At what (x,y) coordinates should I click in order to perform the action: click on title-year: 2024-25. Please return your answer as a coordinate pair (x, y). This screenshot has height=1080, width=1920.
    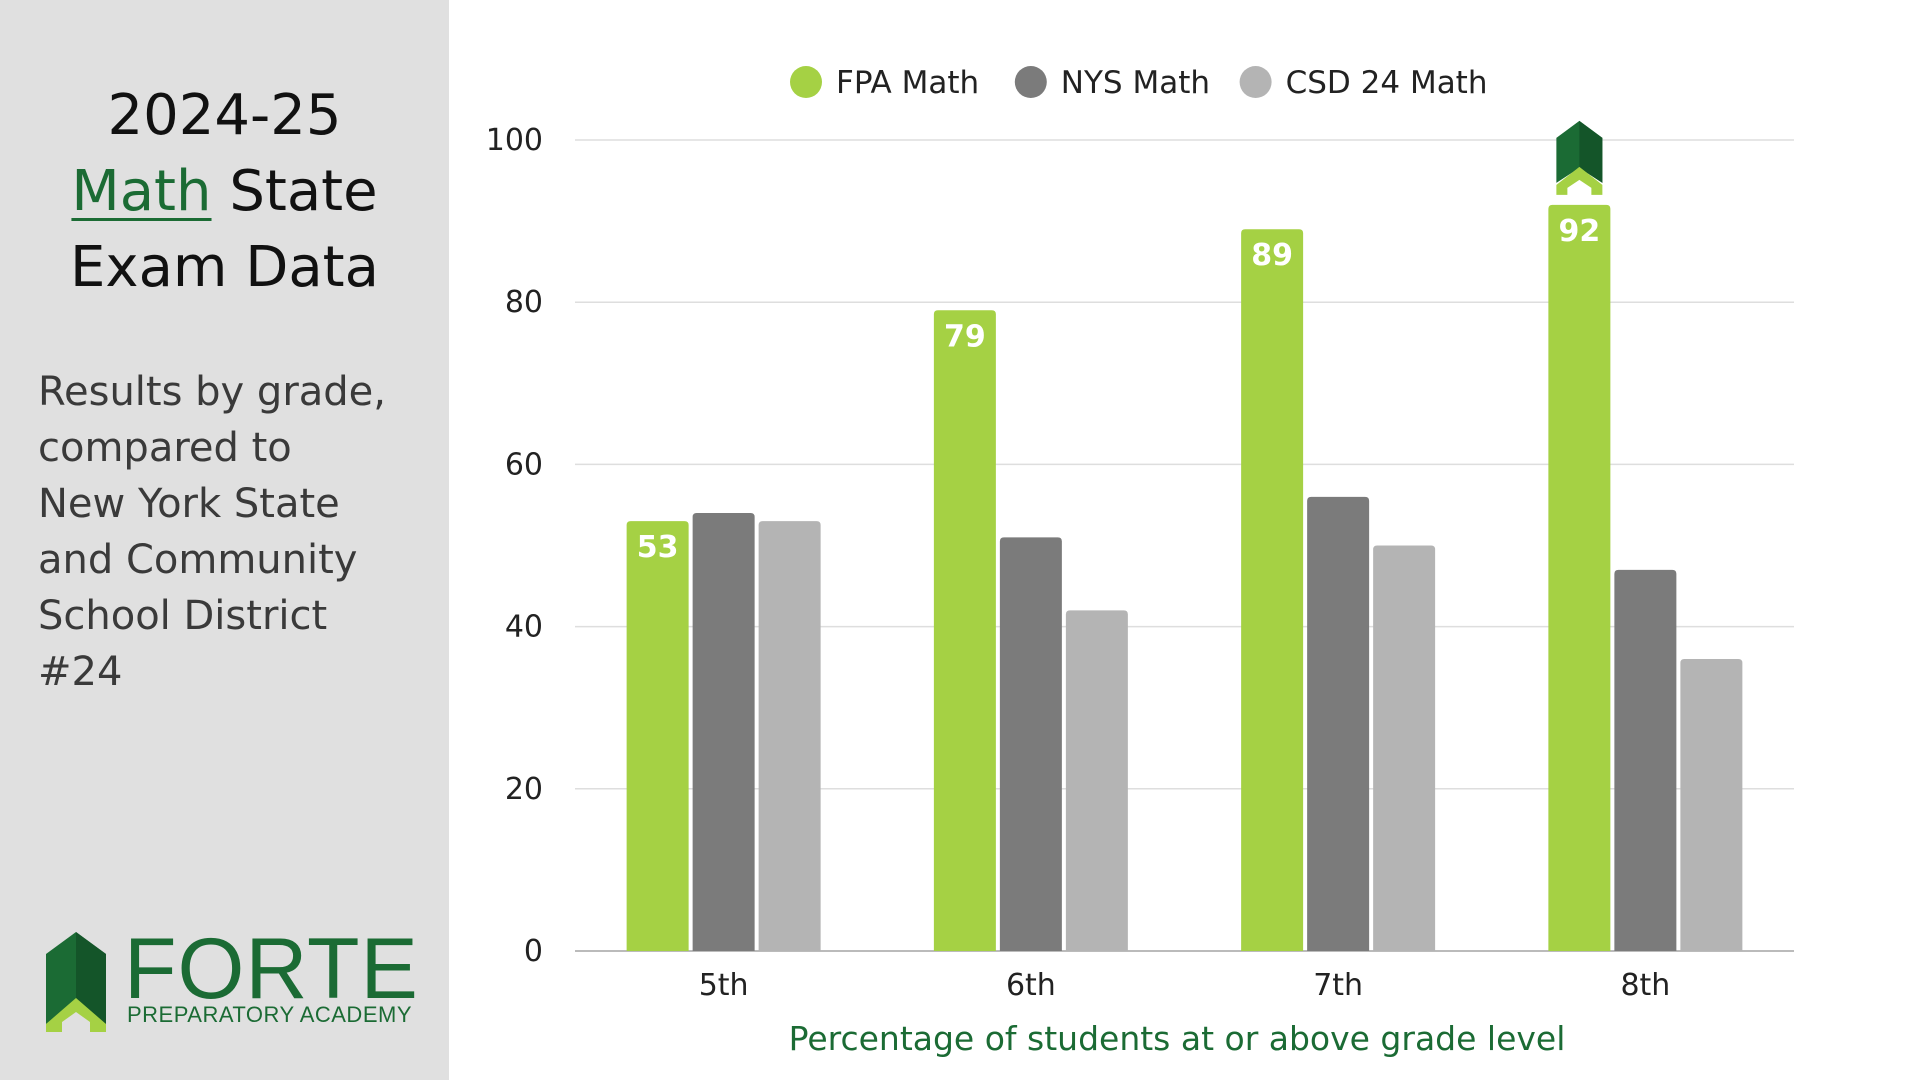
    Looking at the image, I should click on (224, 115).